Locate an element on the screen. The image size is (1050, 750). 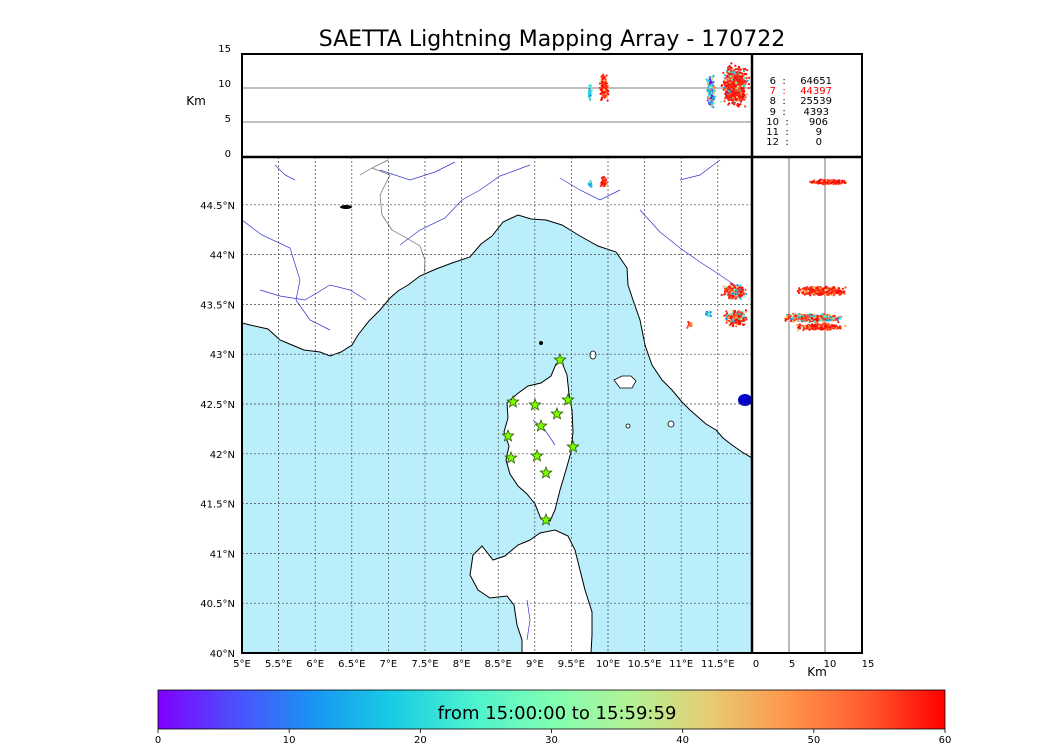
time-colorbar: from 15:00:00 to 15:59:59 0 10 20 30 40 50 60 is located at coordinates (553, 717).